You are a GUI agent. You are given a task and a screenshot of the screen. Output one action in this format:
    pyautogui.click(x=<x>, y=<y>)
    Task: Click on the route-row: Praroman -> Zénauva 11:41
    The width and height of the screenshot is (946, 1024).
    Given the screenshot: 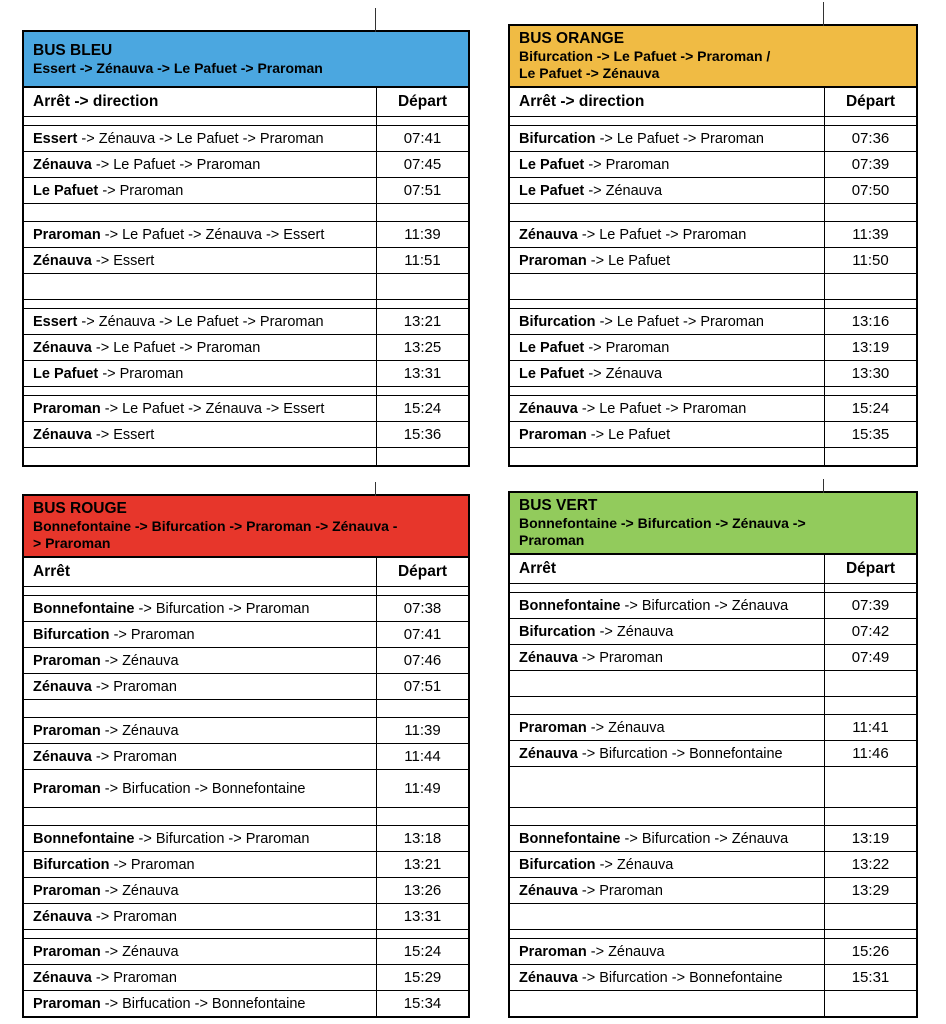 What is the action you would take?
    pyautogui.click(x=713, y=728)
    